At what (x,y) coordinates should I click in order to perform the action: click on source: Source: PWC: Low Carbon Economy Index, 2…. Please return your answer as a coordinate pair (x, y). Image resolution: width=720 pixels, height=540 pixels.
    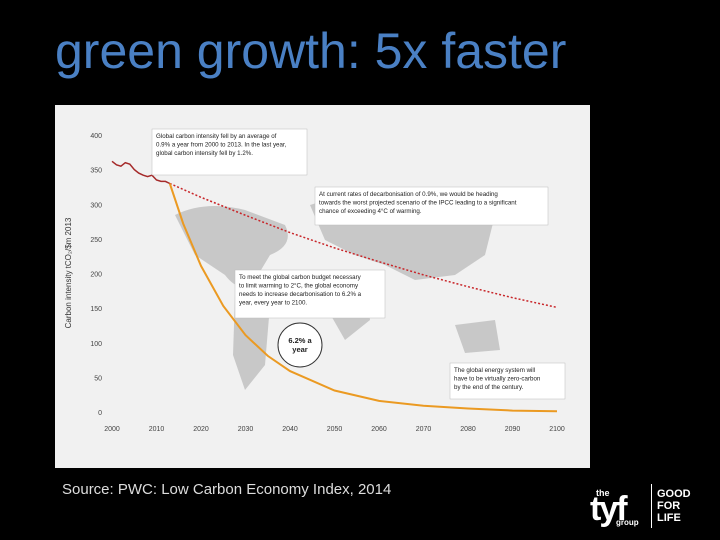
    Looking at the image, I should click on (227, 489).